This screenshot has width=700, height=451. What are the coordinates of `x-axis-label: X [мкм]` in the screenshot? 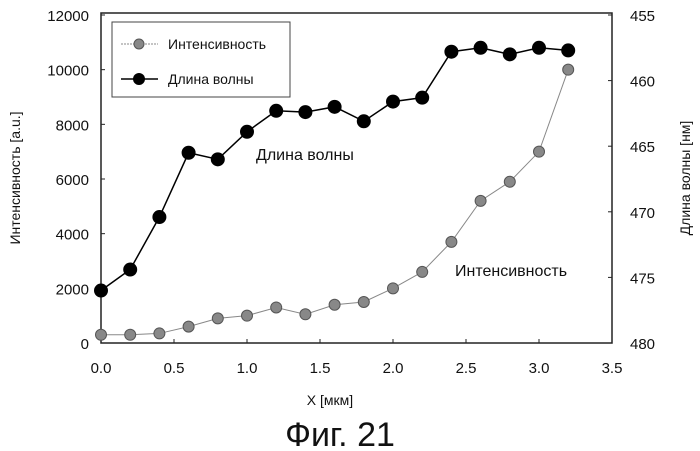 It's located at (330, 400).